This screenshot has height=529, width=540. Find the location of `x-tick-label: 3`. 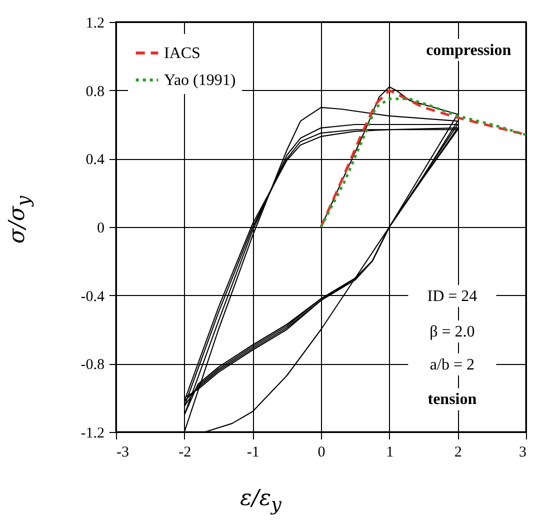

x-tick-label: 3 is located at coordinates (522, 452).